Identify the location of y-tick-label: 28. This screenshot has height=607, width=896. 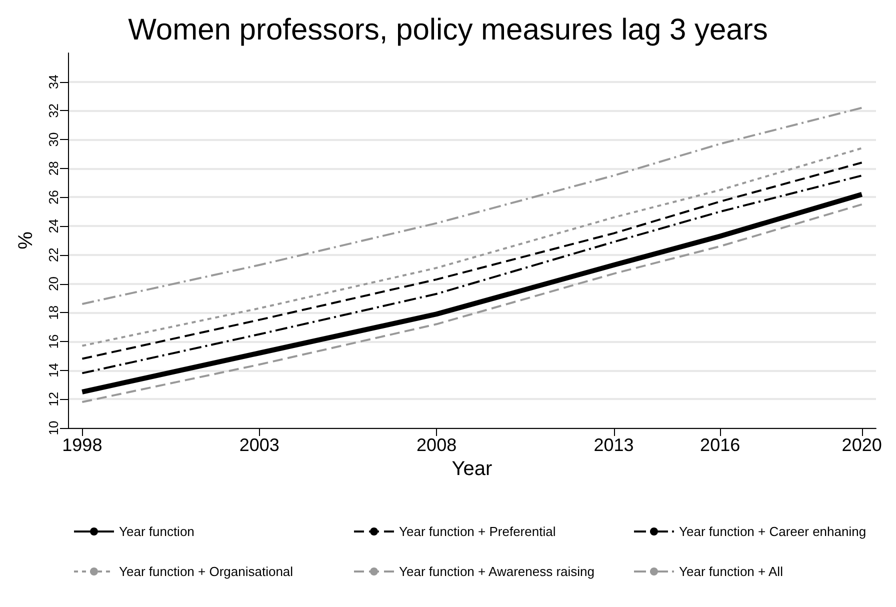
(53, 168).